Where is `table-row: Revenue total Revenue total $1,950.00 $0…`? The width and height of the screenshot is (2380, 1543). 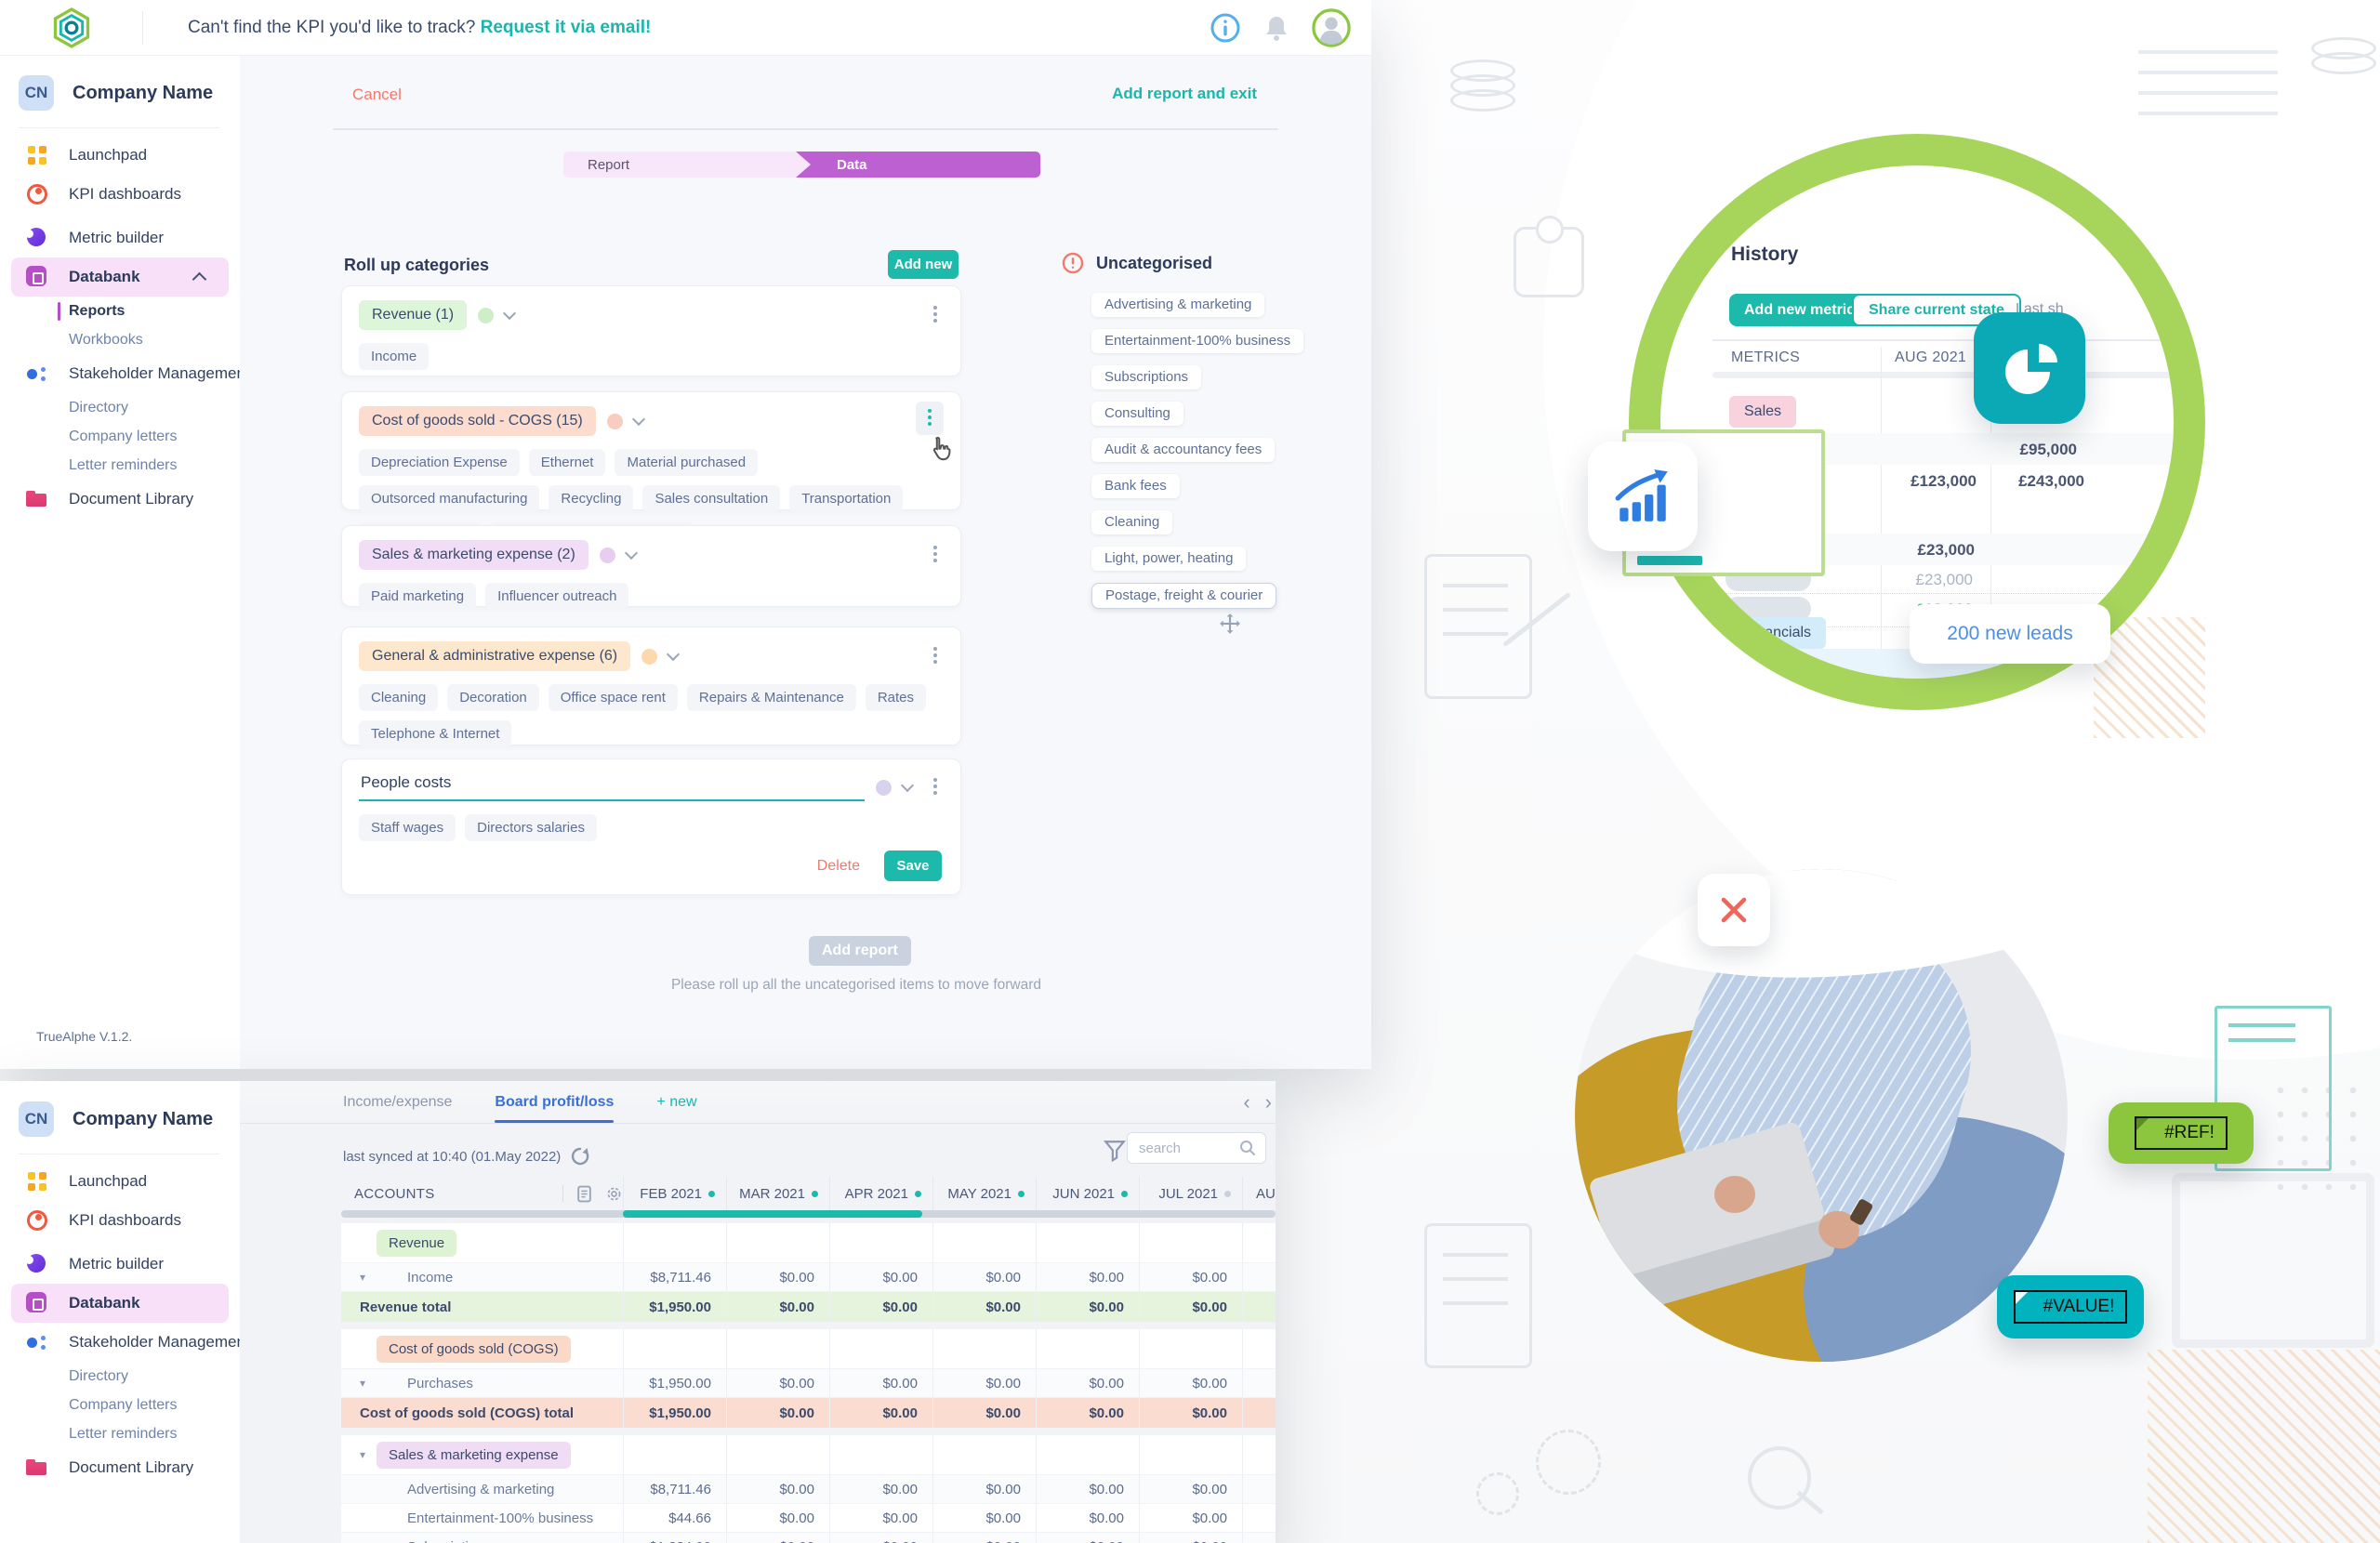
table-row: Revenue total Revenue total $1,950.00 $0… is located at coordinates (808, 1307).